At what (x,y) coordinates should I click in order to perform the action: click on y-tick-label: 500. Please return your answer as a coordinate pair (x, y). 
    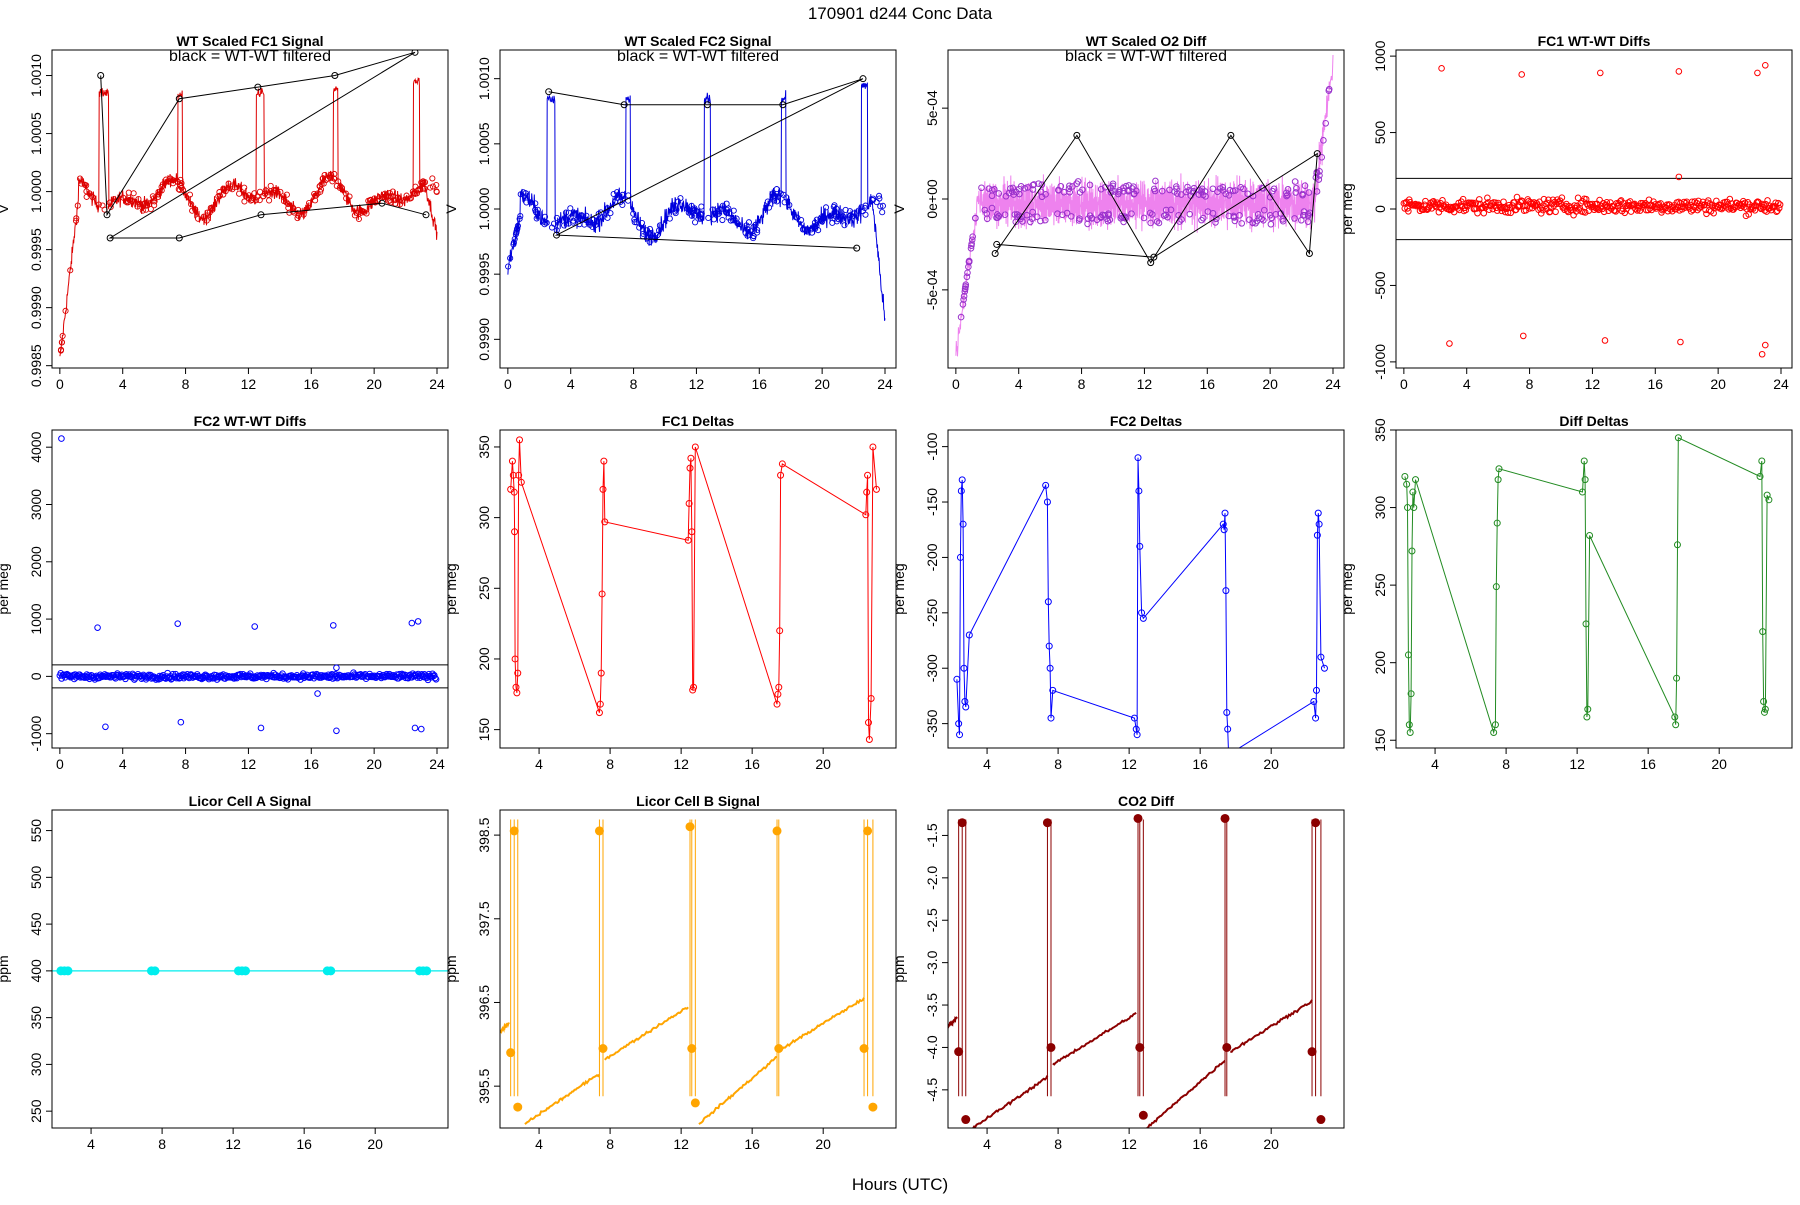
    Looking at the image, I should click on (1380, 133).